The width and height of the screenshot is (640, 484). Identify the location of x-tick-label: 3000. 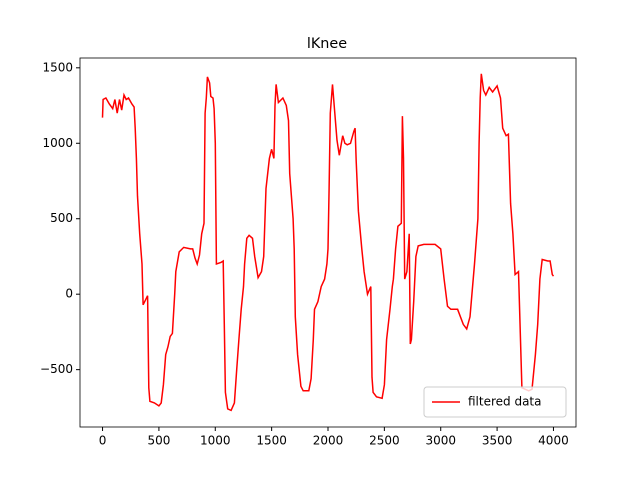
(440, 441).